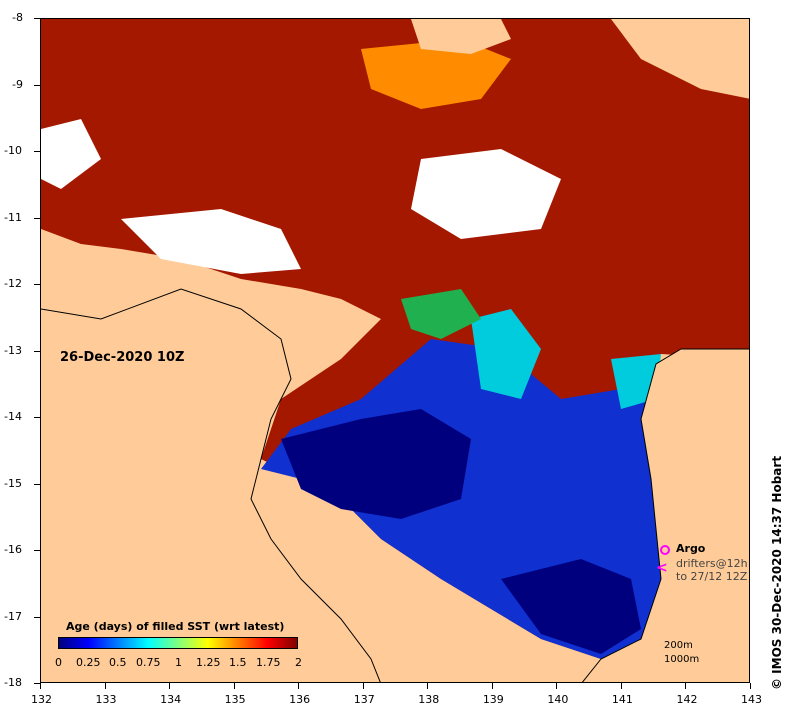  I want to click on x-tick-label: 137, so click(364, 699).